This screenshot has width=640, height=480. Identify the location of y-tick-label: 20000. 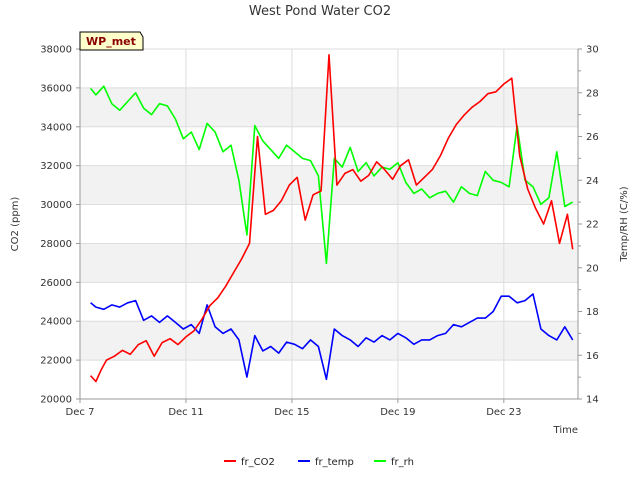
(56, 400).